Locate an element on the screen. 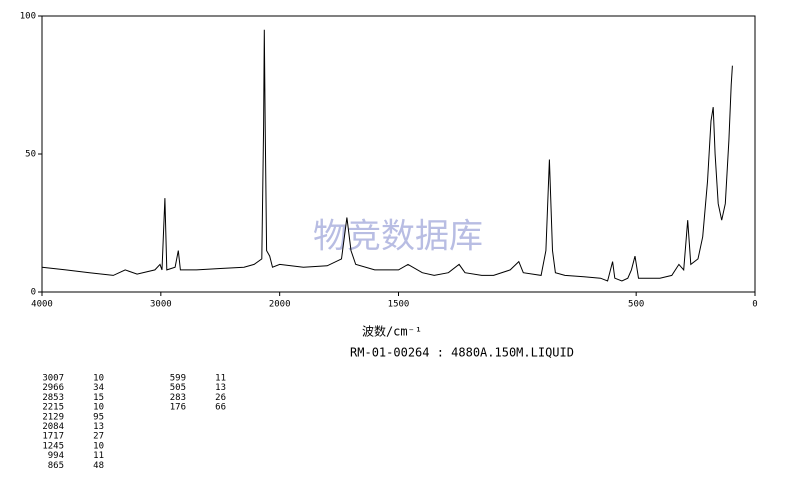 This screenshot has width=794, height=482. peak-intensity: 27 is located at coordinates (98, 437).